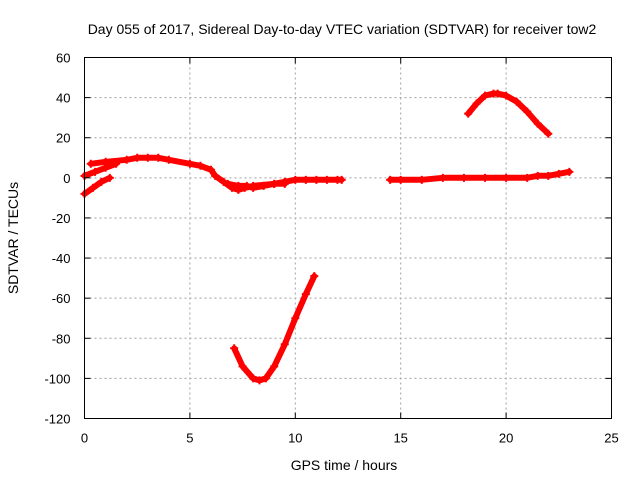  Describe the element at coordinates (61, 258) in the screenshot. I see `y-tick-label: -40` at that location.